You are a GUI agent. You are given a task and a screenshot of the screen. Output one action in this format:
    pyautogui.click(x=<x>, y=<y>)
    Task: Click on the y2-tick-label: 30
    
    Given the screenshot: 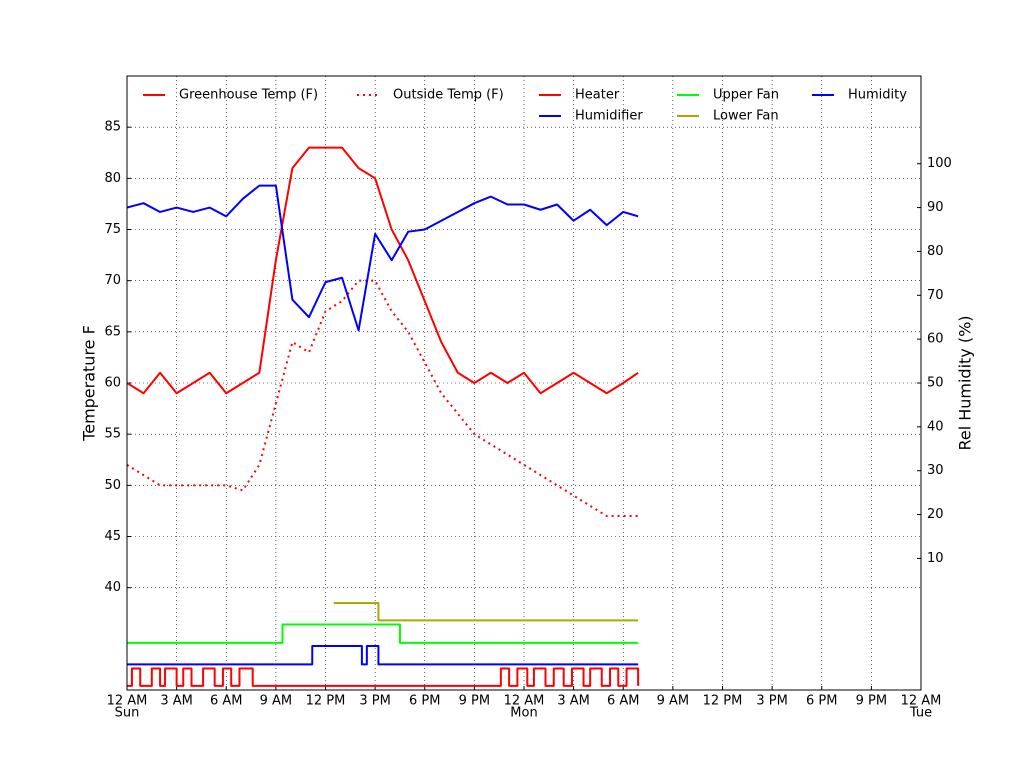 What is the action you would take?
    pyautogui.click(x=935, y=470)
    